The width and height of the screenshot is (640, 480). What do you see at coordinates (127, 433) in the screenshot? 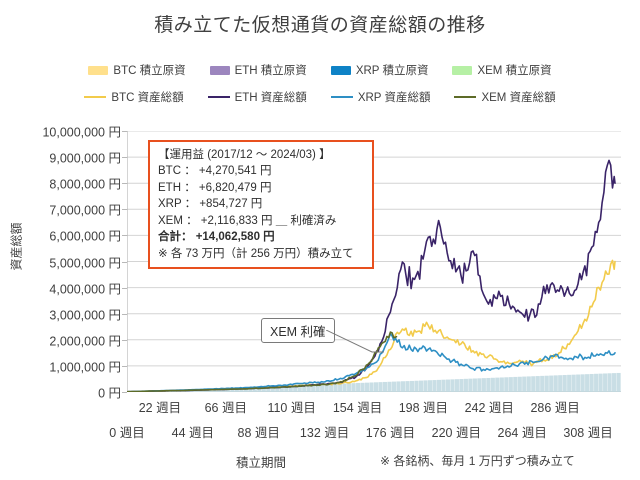
I see `x-axis-tick-label: 0 週目` at bounding box center [127, 433].